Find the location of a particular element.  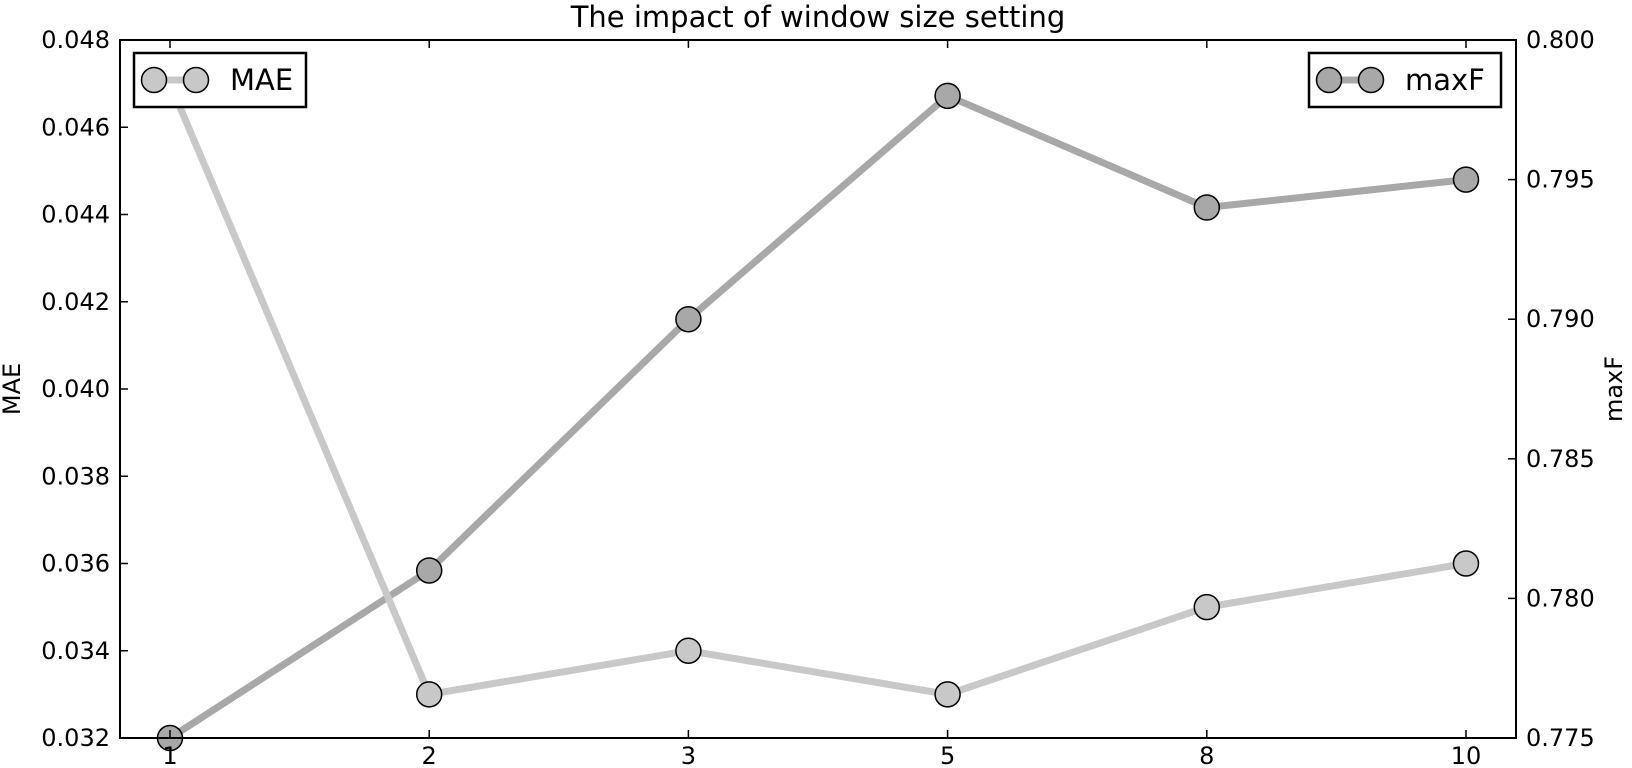

right-axis-tick-label: 0.790 is located at coordinates (1560, 319).